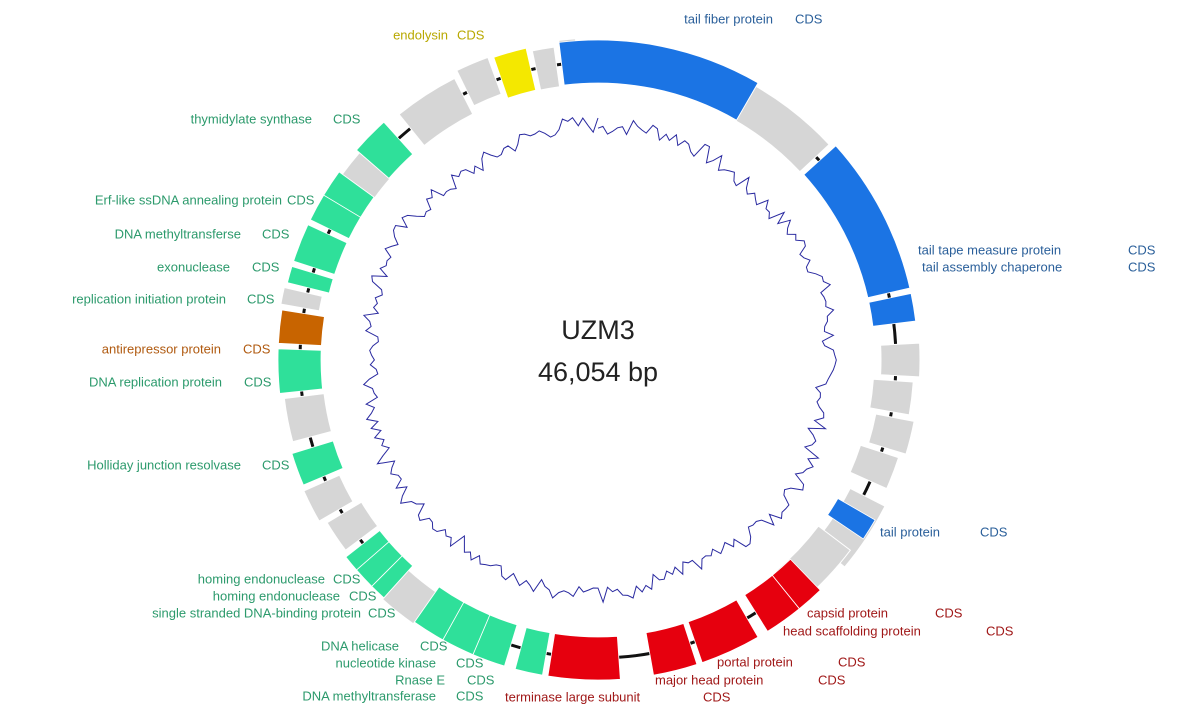 This screenshot has height=719, width=1177. I want to click on feature-label: DNA methyltransferse, so click(178, 233).